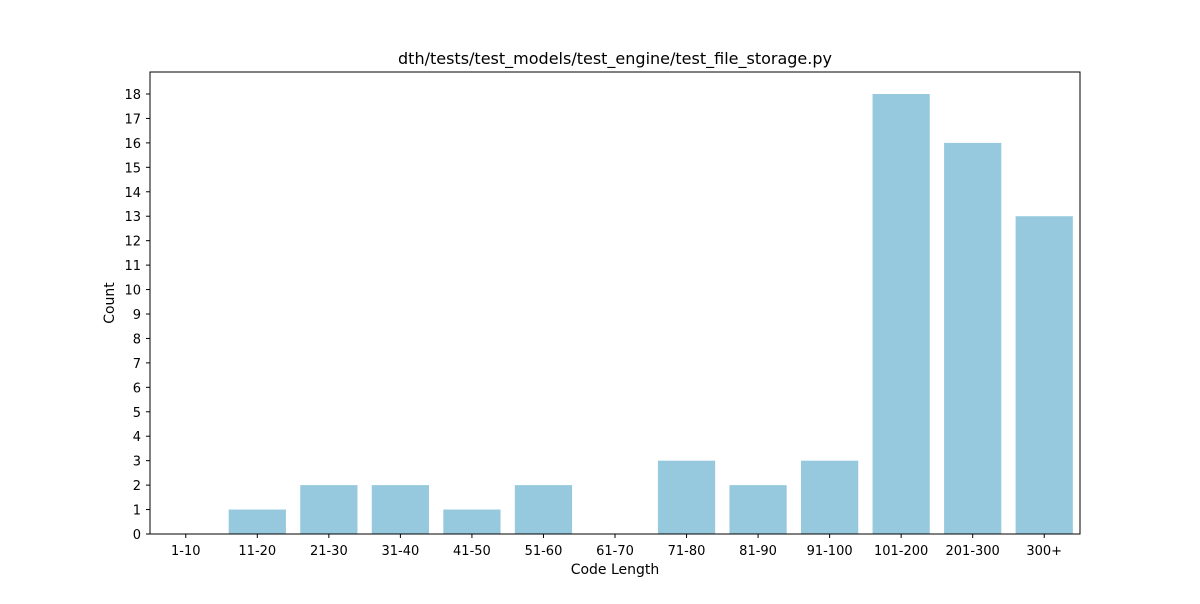 The width and height of the screenshot is (1200, 604). What do you see at coordinates (132, 217) in the screenshot?
I see `y-tick-label: 13` at bounding box center [132, 217].